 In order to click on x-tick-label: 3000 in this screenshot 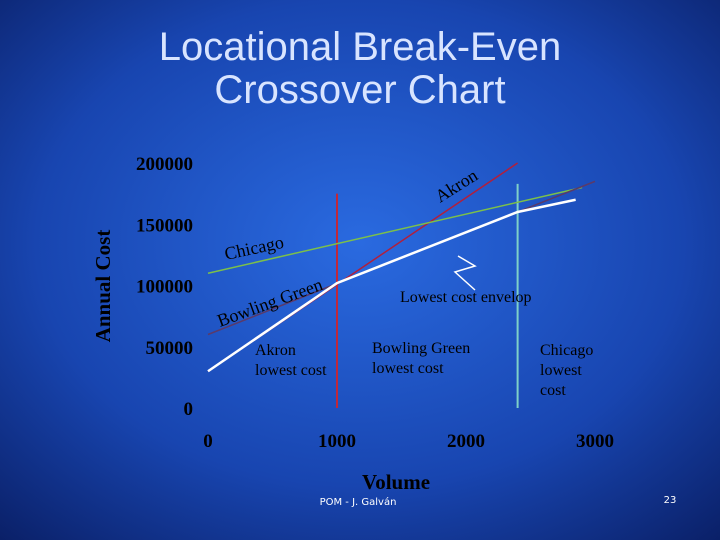, I will do `click(595, 441)`.